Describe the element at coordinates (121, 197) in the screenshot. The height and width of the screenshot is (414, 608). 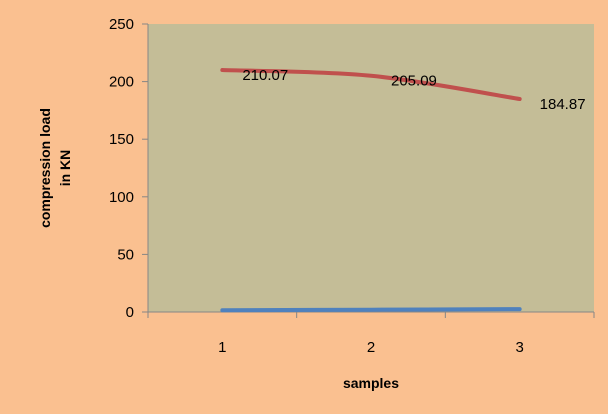
I see `y-tick-label: 100` at that location.